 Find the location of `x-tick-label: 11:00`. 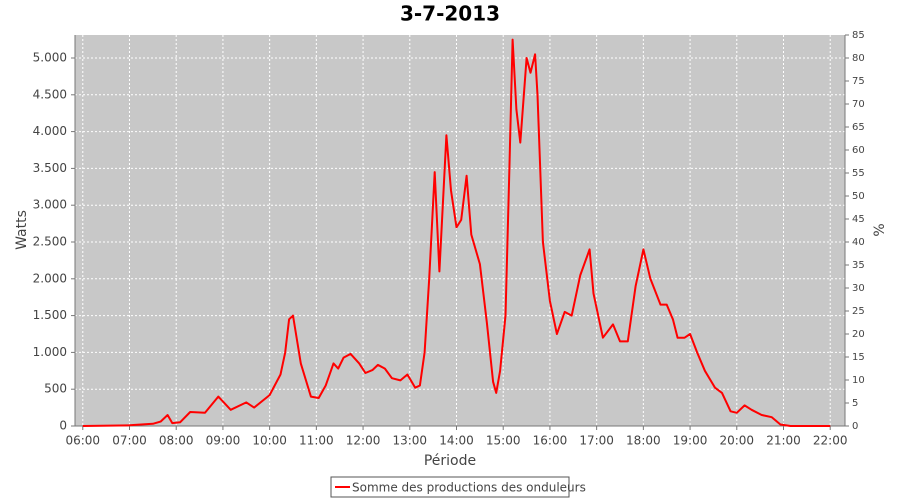

x-tick-label: 11:00 is located at coordinates (316, 441).